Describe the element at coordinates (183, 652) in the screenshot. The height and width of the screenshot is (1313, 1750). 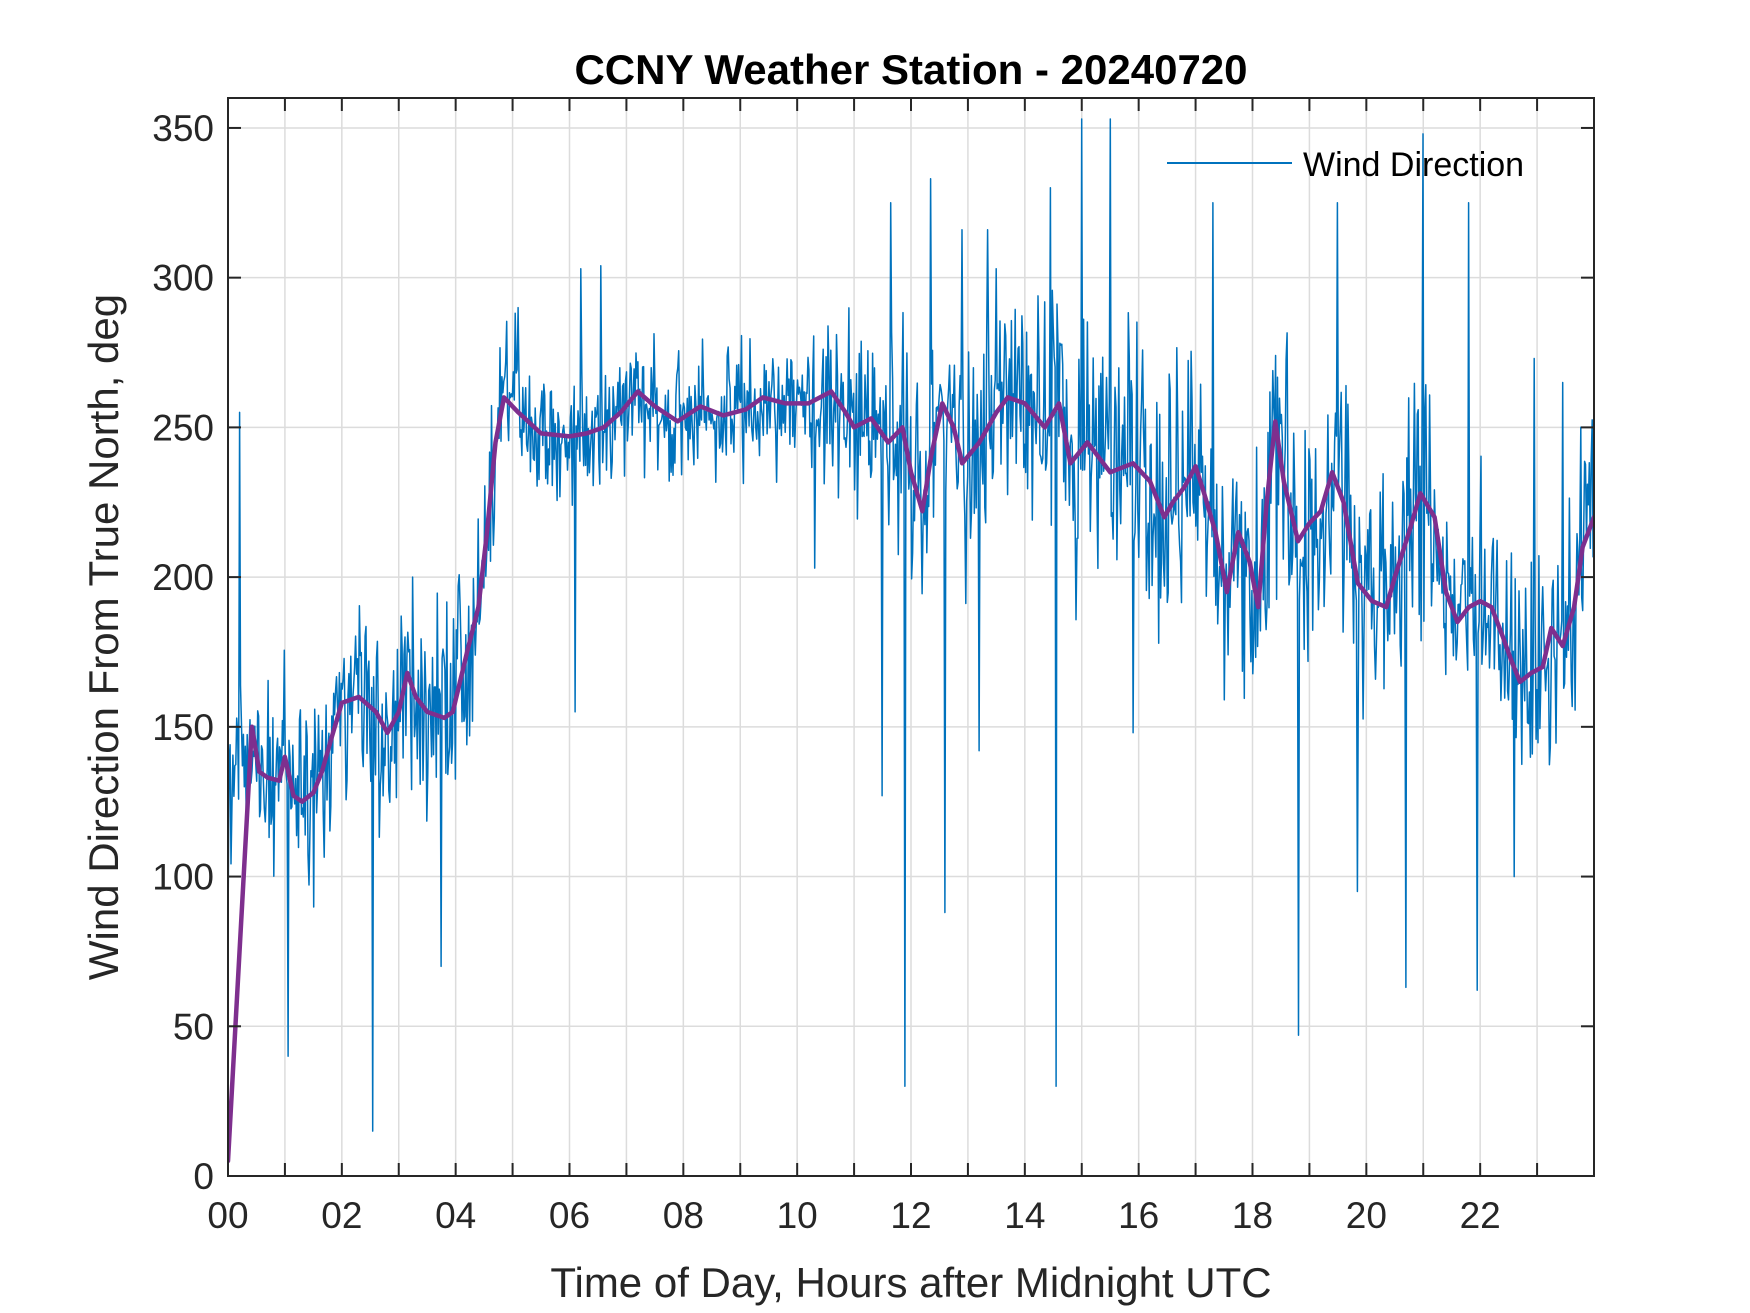
I see `y-tick-labels: 0 50 100 150 200 250 300 350` at that location.